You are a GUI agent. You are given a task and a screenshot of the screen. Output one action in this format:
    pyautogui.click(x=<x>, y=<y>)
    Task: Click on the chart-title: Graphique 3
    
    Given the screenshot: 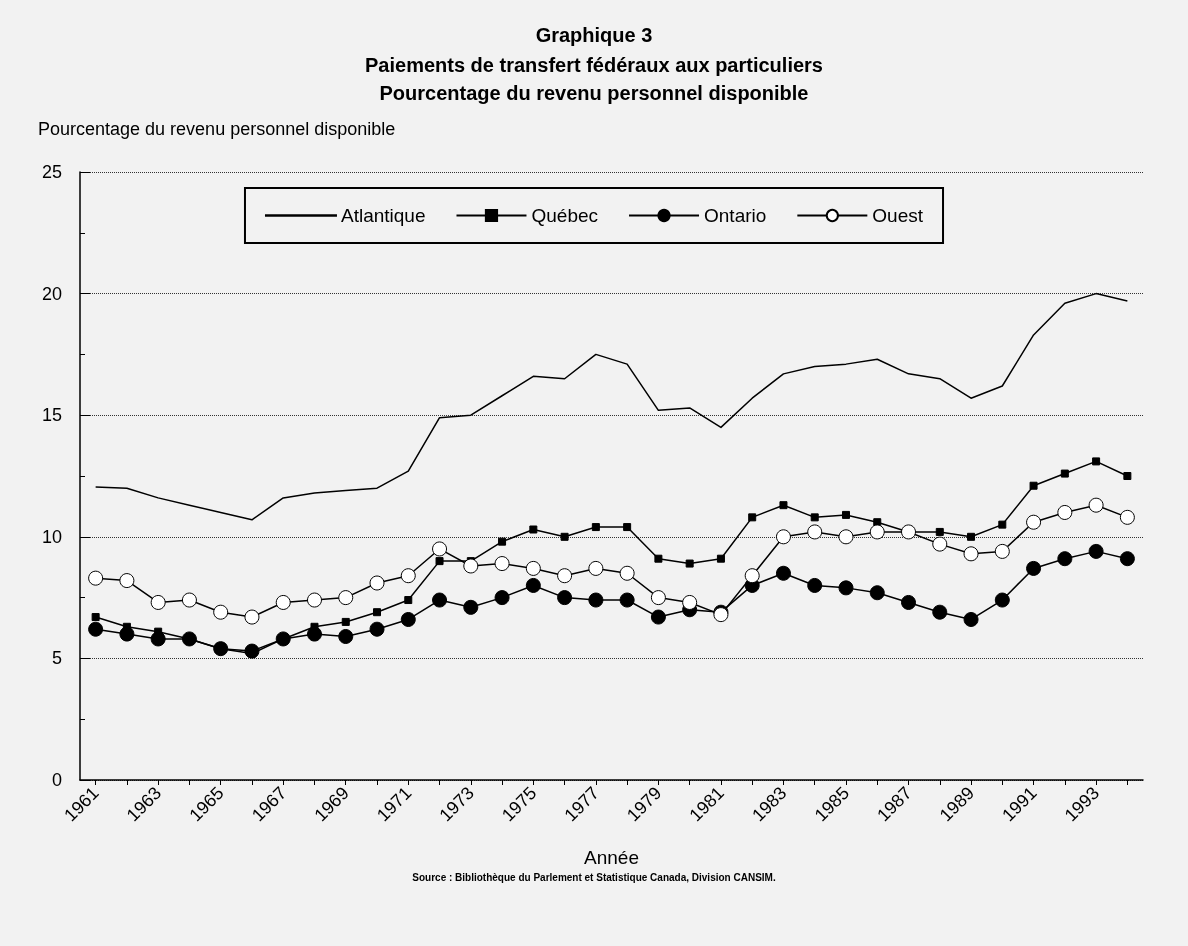 What is the action you would take?
    pyautogui.click(x=594, y=35)
    